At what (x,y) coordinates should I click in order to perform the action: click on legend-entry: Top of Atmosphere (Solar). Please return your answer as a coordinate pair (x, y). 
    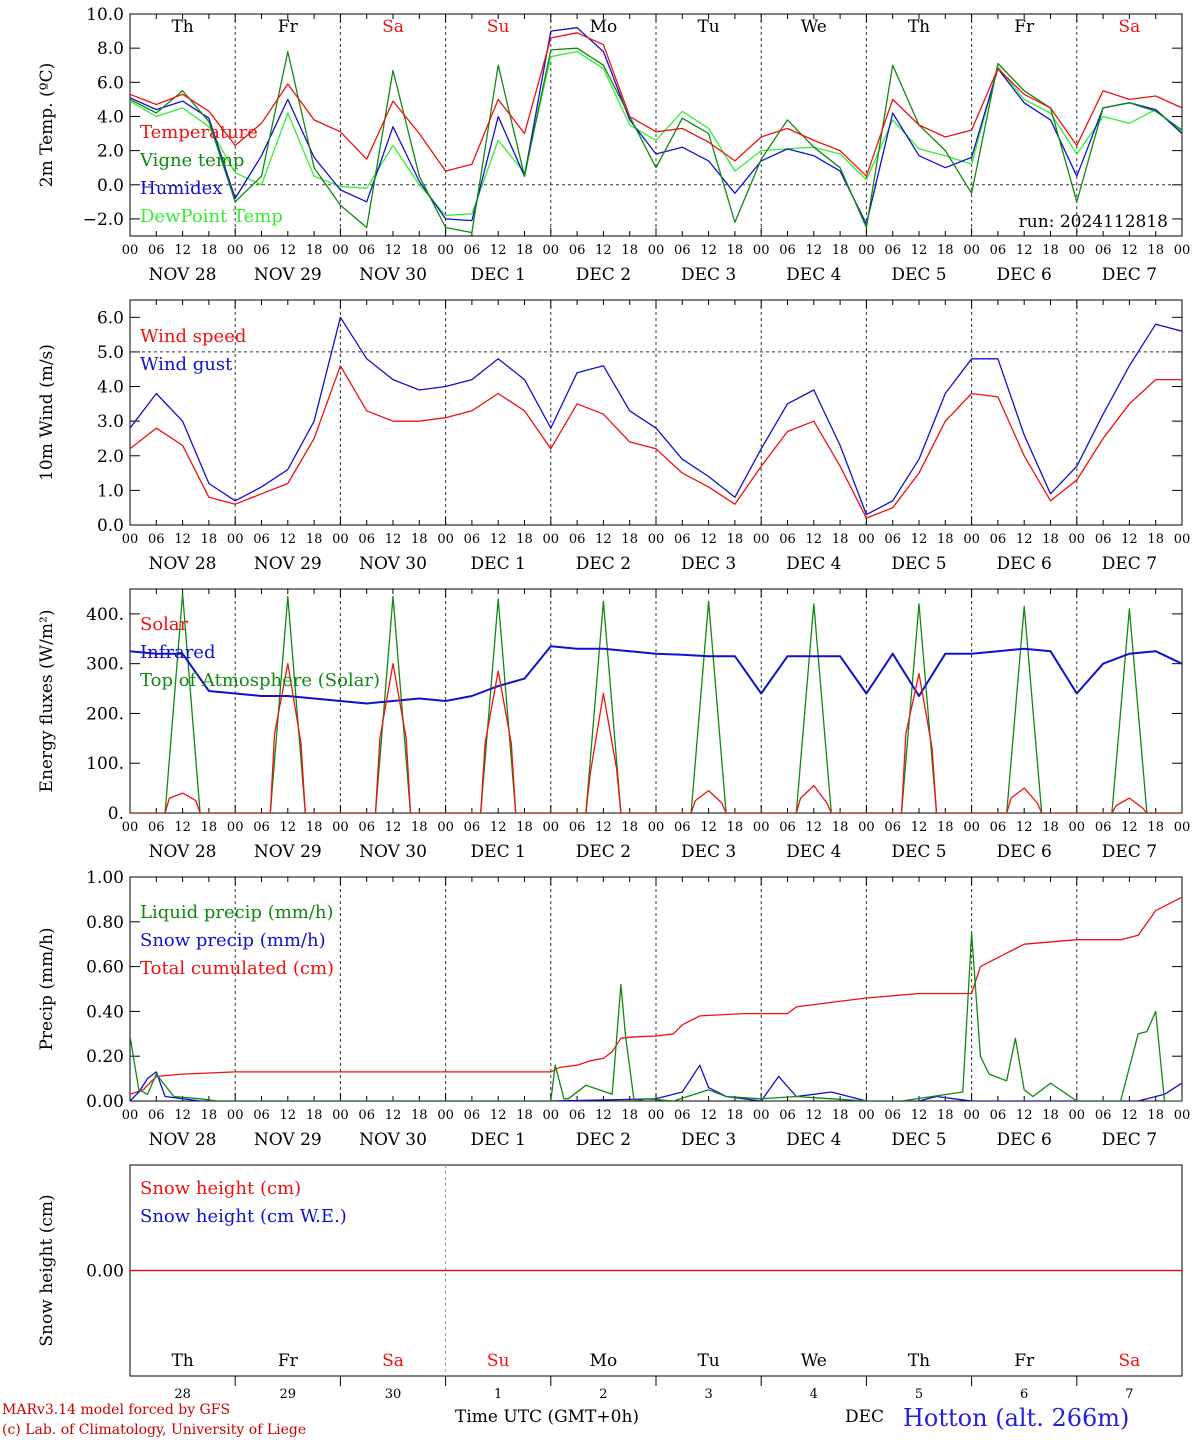
    Looking at the image, I should click on (260, 680).